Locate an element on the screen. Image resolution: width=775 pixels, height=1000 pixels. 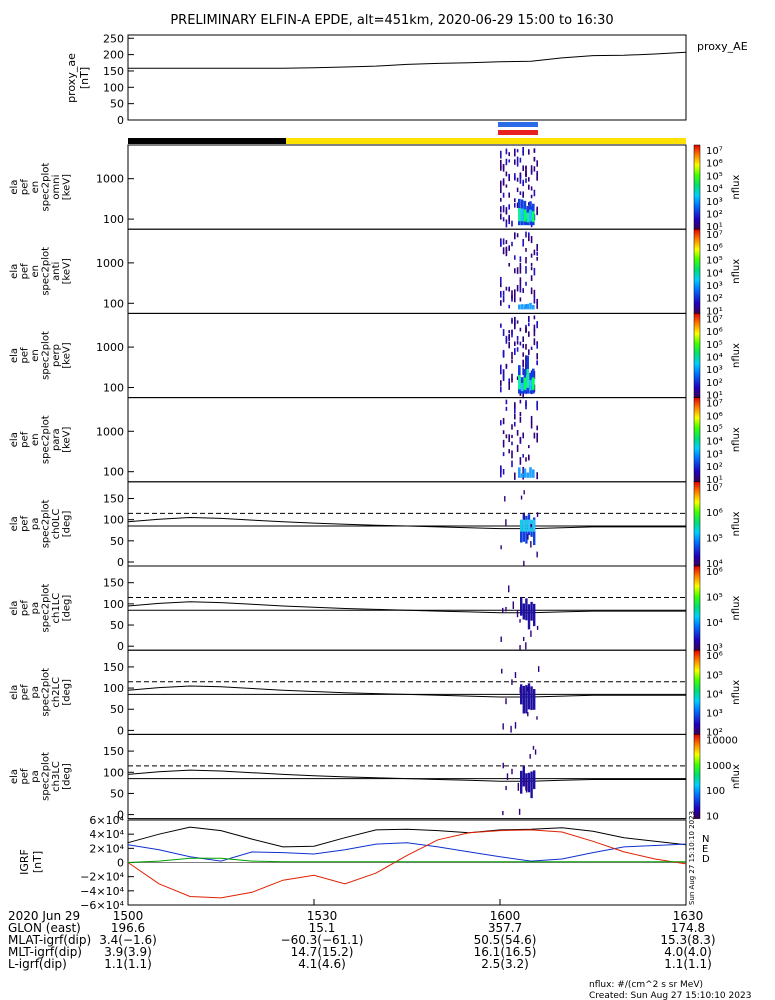
proxy-ae-legend: proxy_AE is located at coordinates (722, 46).